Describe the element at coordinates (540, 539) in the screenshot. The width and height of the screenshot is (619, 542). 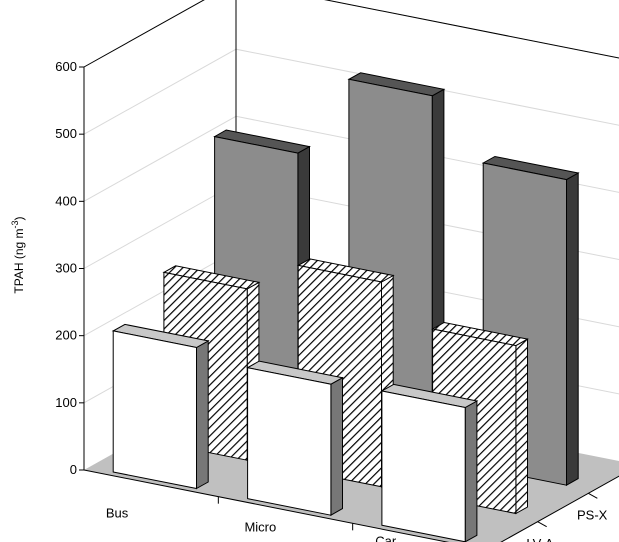
I see `depth-label-lv-a: LV-A` at that location.